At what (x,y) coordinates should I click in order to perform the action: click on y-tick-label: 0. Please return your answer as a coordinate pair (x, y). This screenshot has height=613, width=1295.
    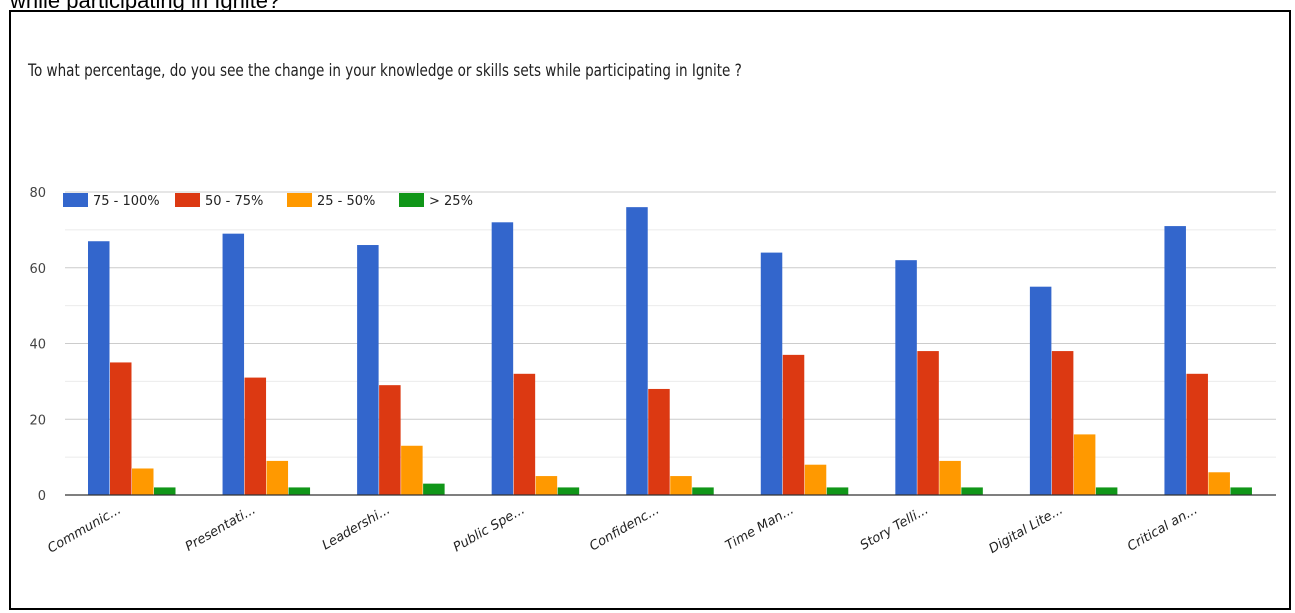
    Looking at the image, I should click on (42, 496).